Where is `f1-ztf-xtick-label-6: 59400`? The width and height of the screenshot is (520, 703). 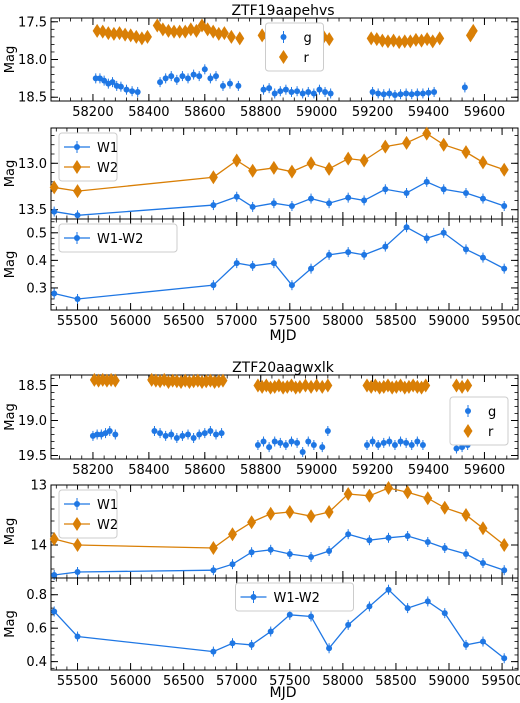 f1-ztf-xtick-label-6: 59400 is located at coordinates (428, 112).